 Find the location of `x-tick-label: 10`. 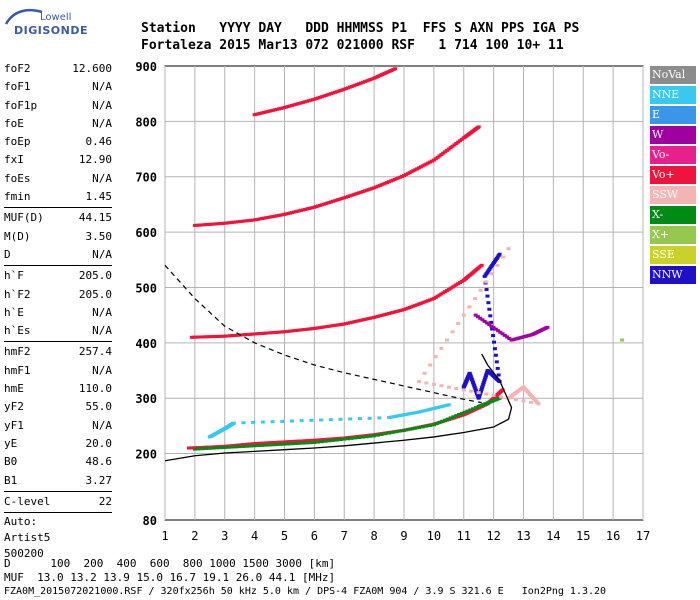

x-tick-label: 10 is located at coordinates (434, 536).